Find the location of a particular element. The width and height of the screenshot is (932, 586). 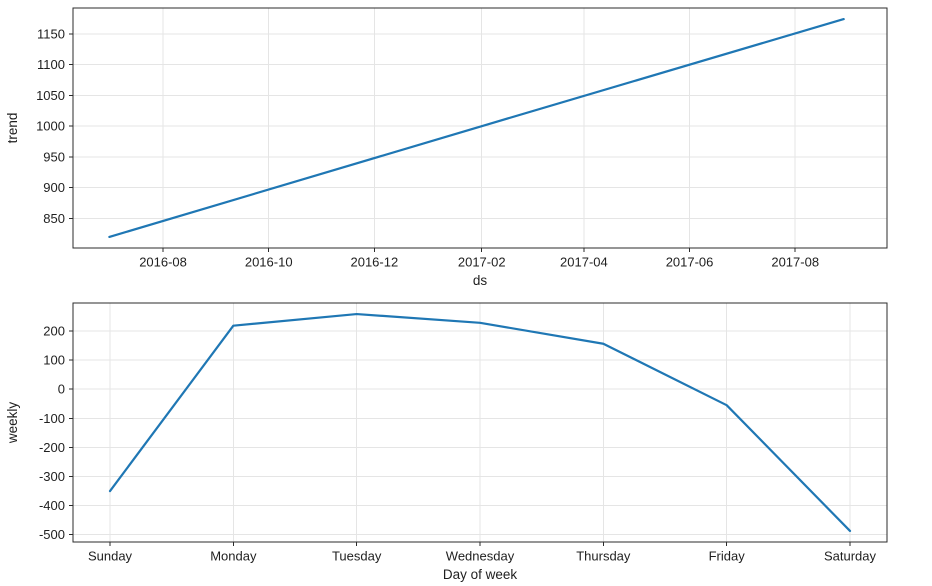

trend-x-axis-label: ds is located at coordinates (480, 280).